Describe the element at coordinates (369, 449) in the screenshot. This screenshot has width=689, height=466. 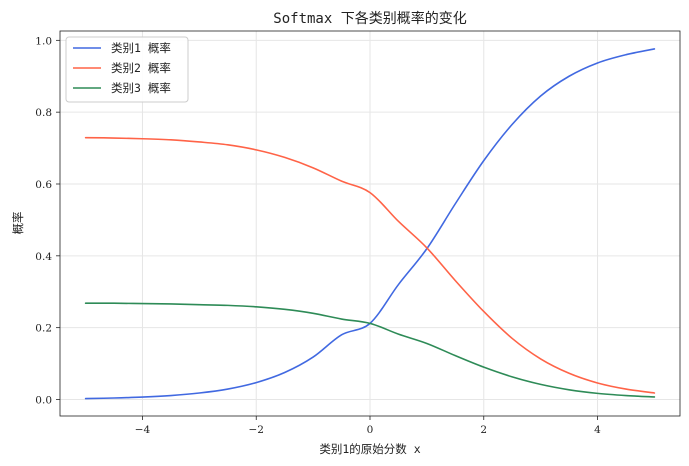
I see `x-axis-label: 类别1的原始分数 x` at that location.